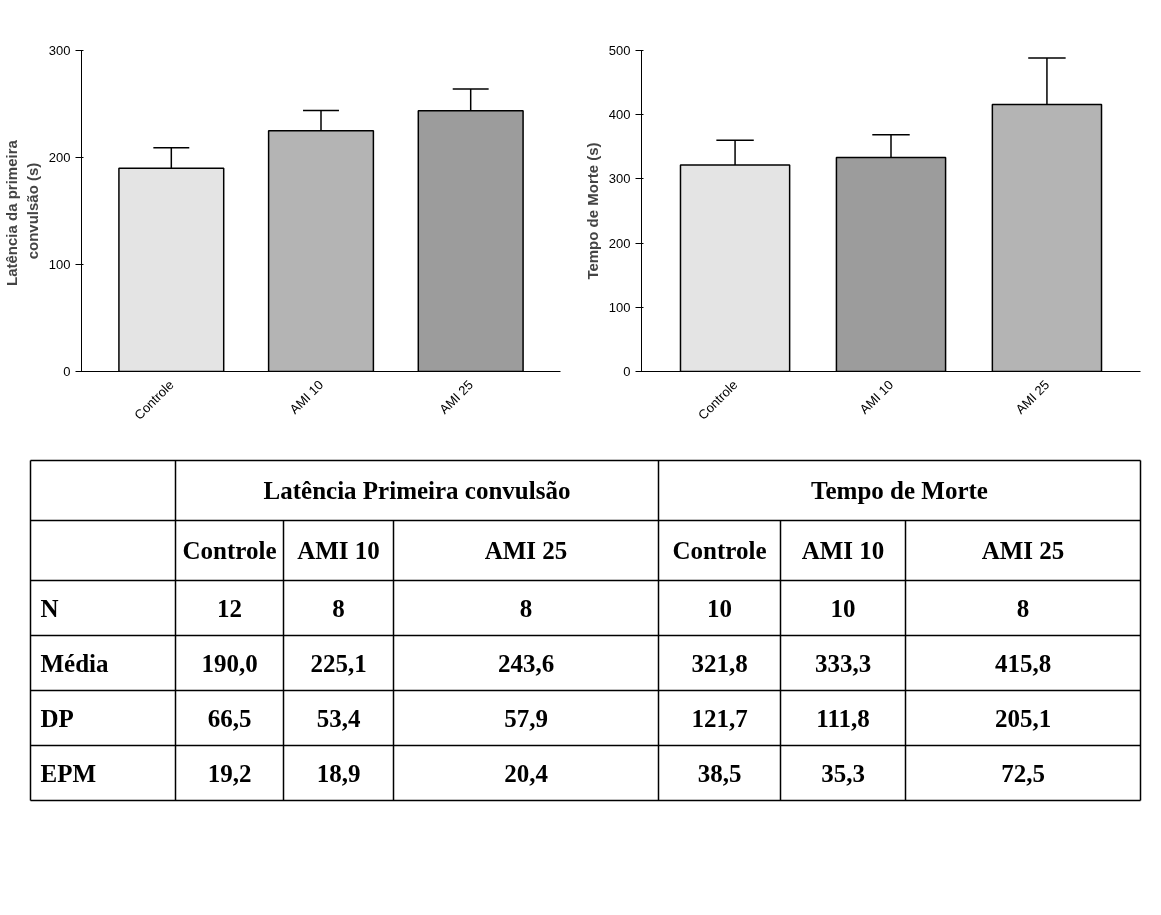  Describe the element at coordinates (719, 773) in the screenshot. I see `text: 38,5` at that location.